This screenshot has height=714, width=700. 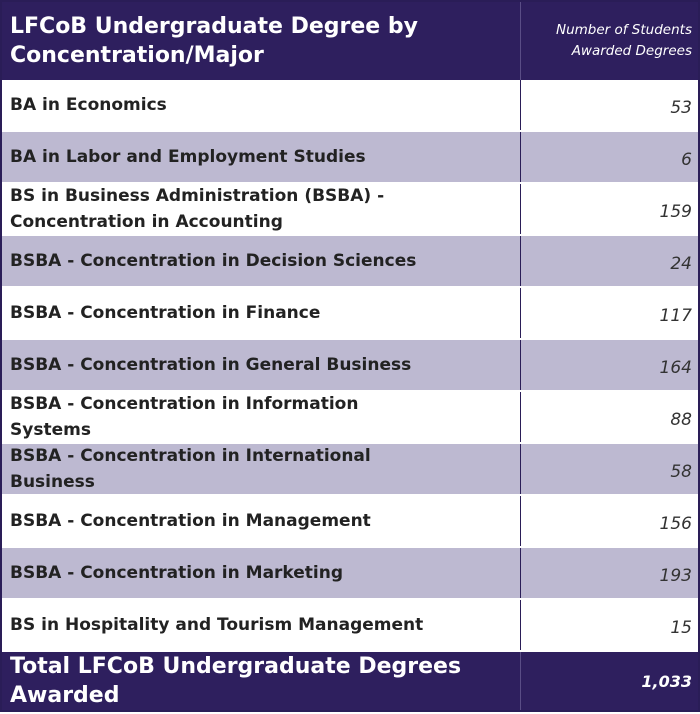 What do you see at coordinates (666, 681) in the screenshot?
I see `total-value: 1,033` at bounding box center [666, 681].